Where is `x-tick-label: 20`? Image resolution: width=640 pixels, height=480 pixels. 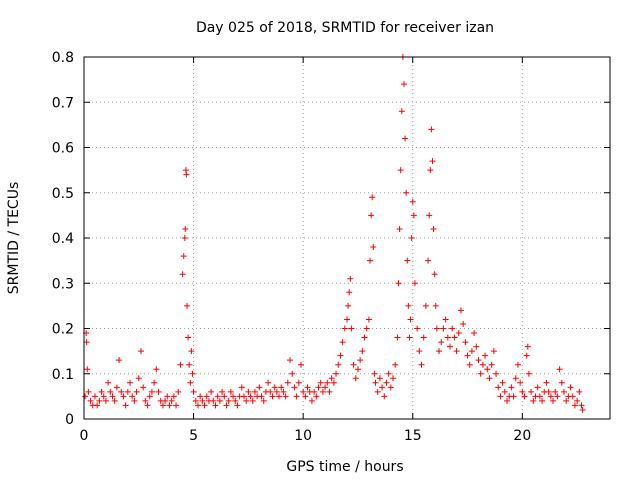 x-tick-label: 20 is located at coordinates (522, 436).